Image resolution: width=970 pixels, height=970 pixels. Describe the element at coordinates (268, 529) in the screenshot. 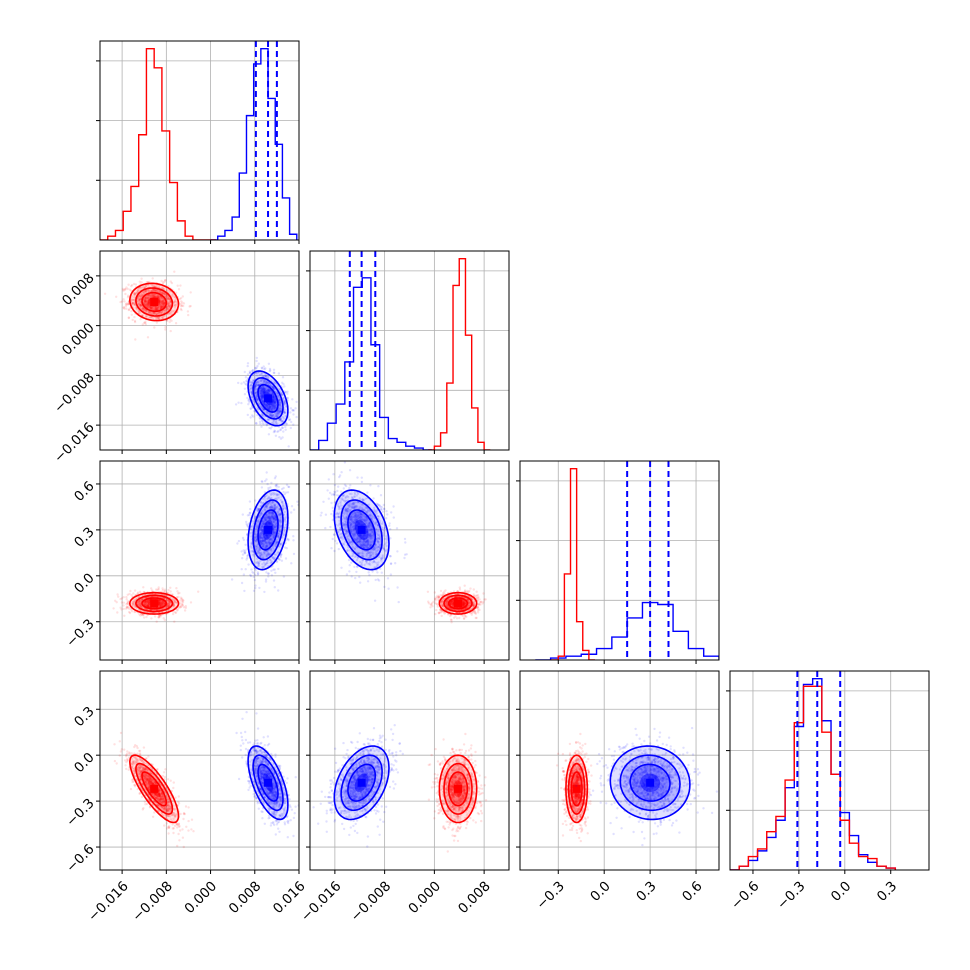

I see `density-peak` at that location.